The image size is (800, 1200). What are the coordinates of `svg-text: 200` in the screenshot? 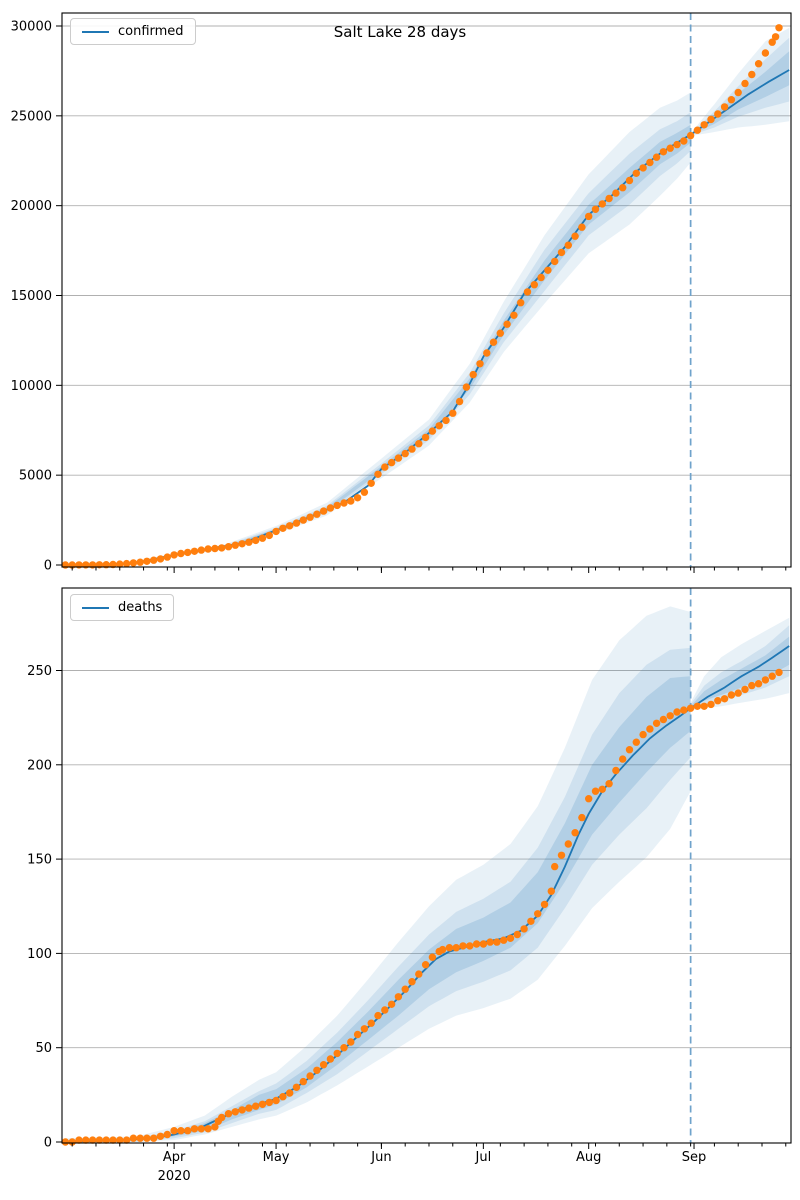 It's located at (39, 765).